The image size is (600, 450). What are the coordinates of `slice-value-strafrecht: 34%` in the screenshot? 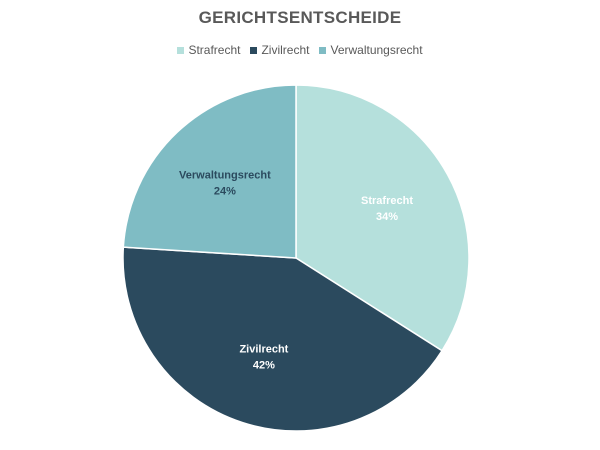 It's located at (387, 217).